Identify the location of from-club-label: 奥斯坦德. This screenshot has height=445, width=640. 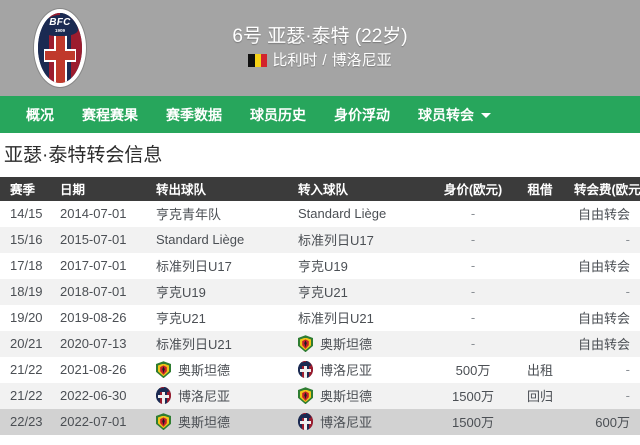
(204, 423).